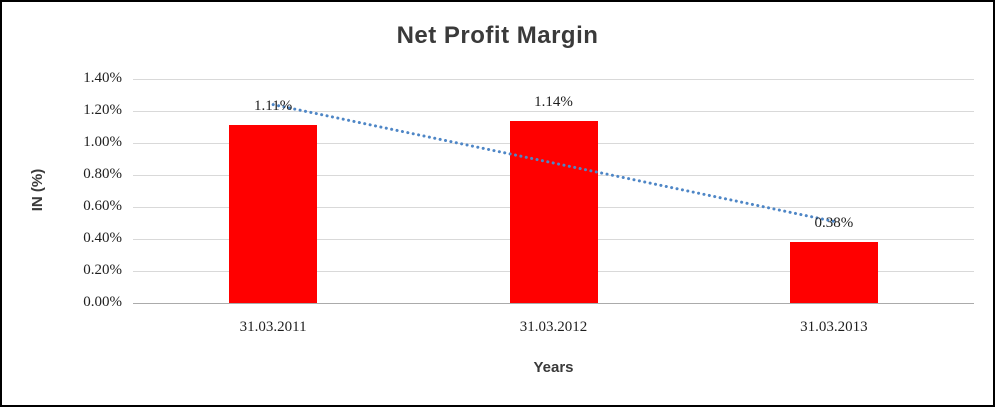  Describe the element at coordinates (102, 78) in the screenshot. I see `y-tick-label: 1.40%` at that location.